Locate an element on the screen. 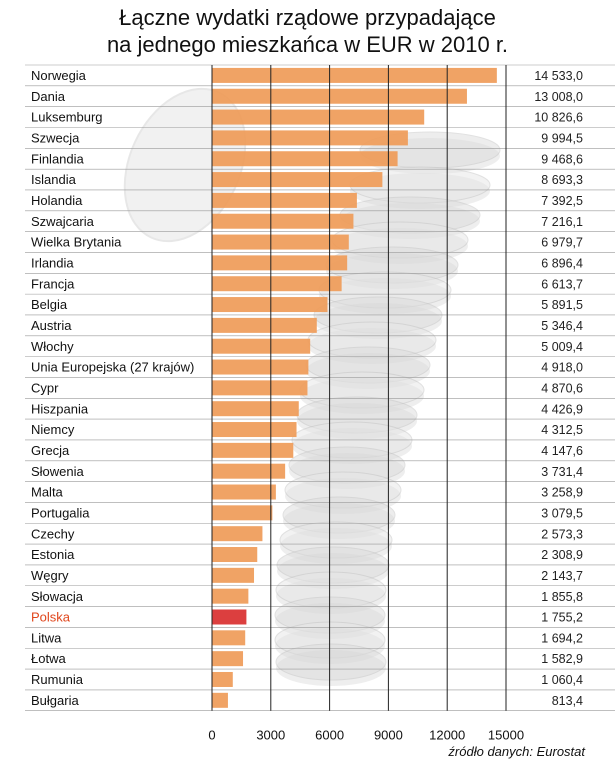  value-label: 4 312,5 is located at coordinates (562, 430).